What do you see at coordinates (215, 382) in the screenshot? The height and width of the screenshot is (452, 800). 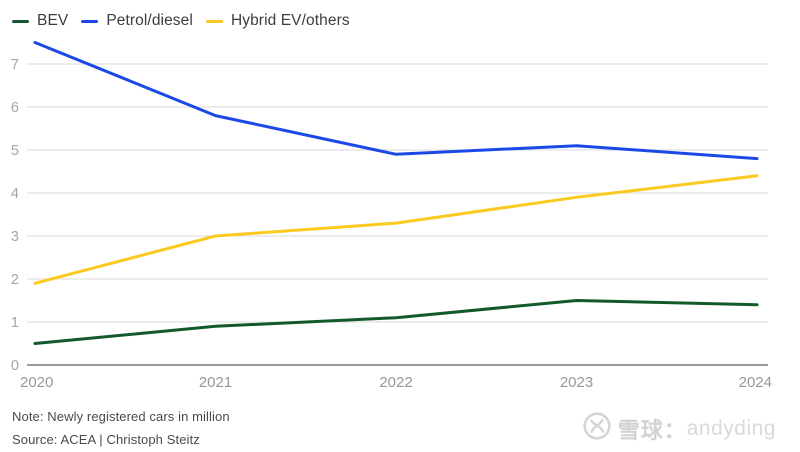 I see `x-tick-label: 2021` at bounding box center [215, 382].